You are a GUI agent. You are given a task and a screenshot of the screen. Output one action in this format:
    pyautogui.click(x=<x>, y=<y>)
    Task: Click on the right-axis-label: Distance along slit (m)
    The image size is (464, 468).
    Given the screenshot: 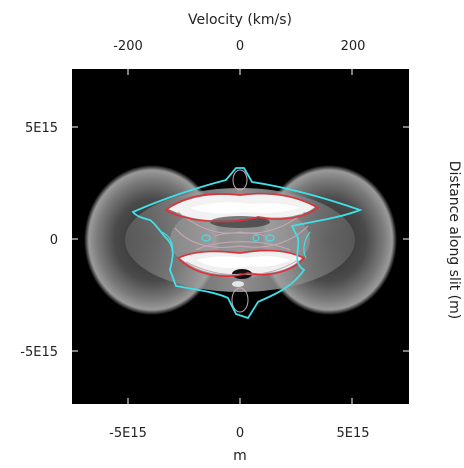 What is the action you would take?
    pyautogui.click(x=454, y=240)
    